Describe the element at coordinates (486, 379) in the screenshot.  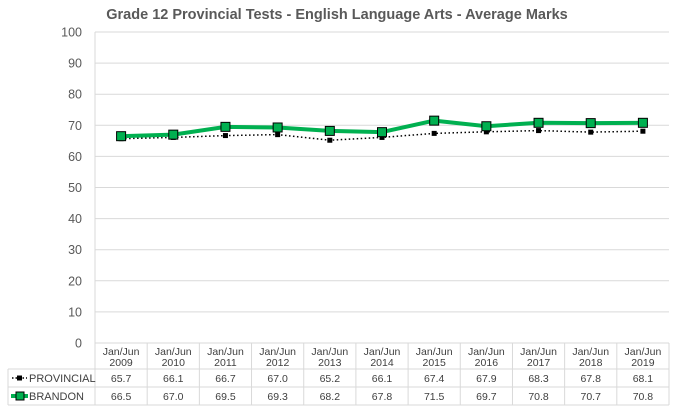
I see `data-label: 67.9` at that location.